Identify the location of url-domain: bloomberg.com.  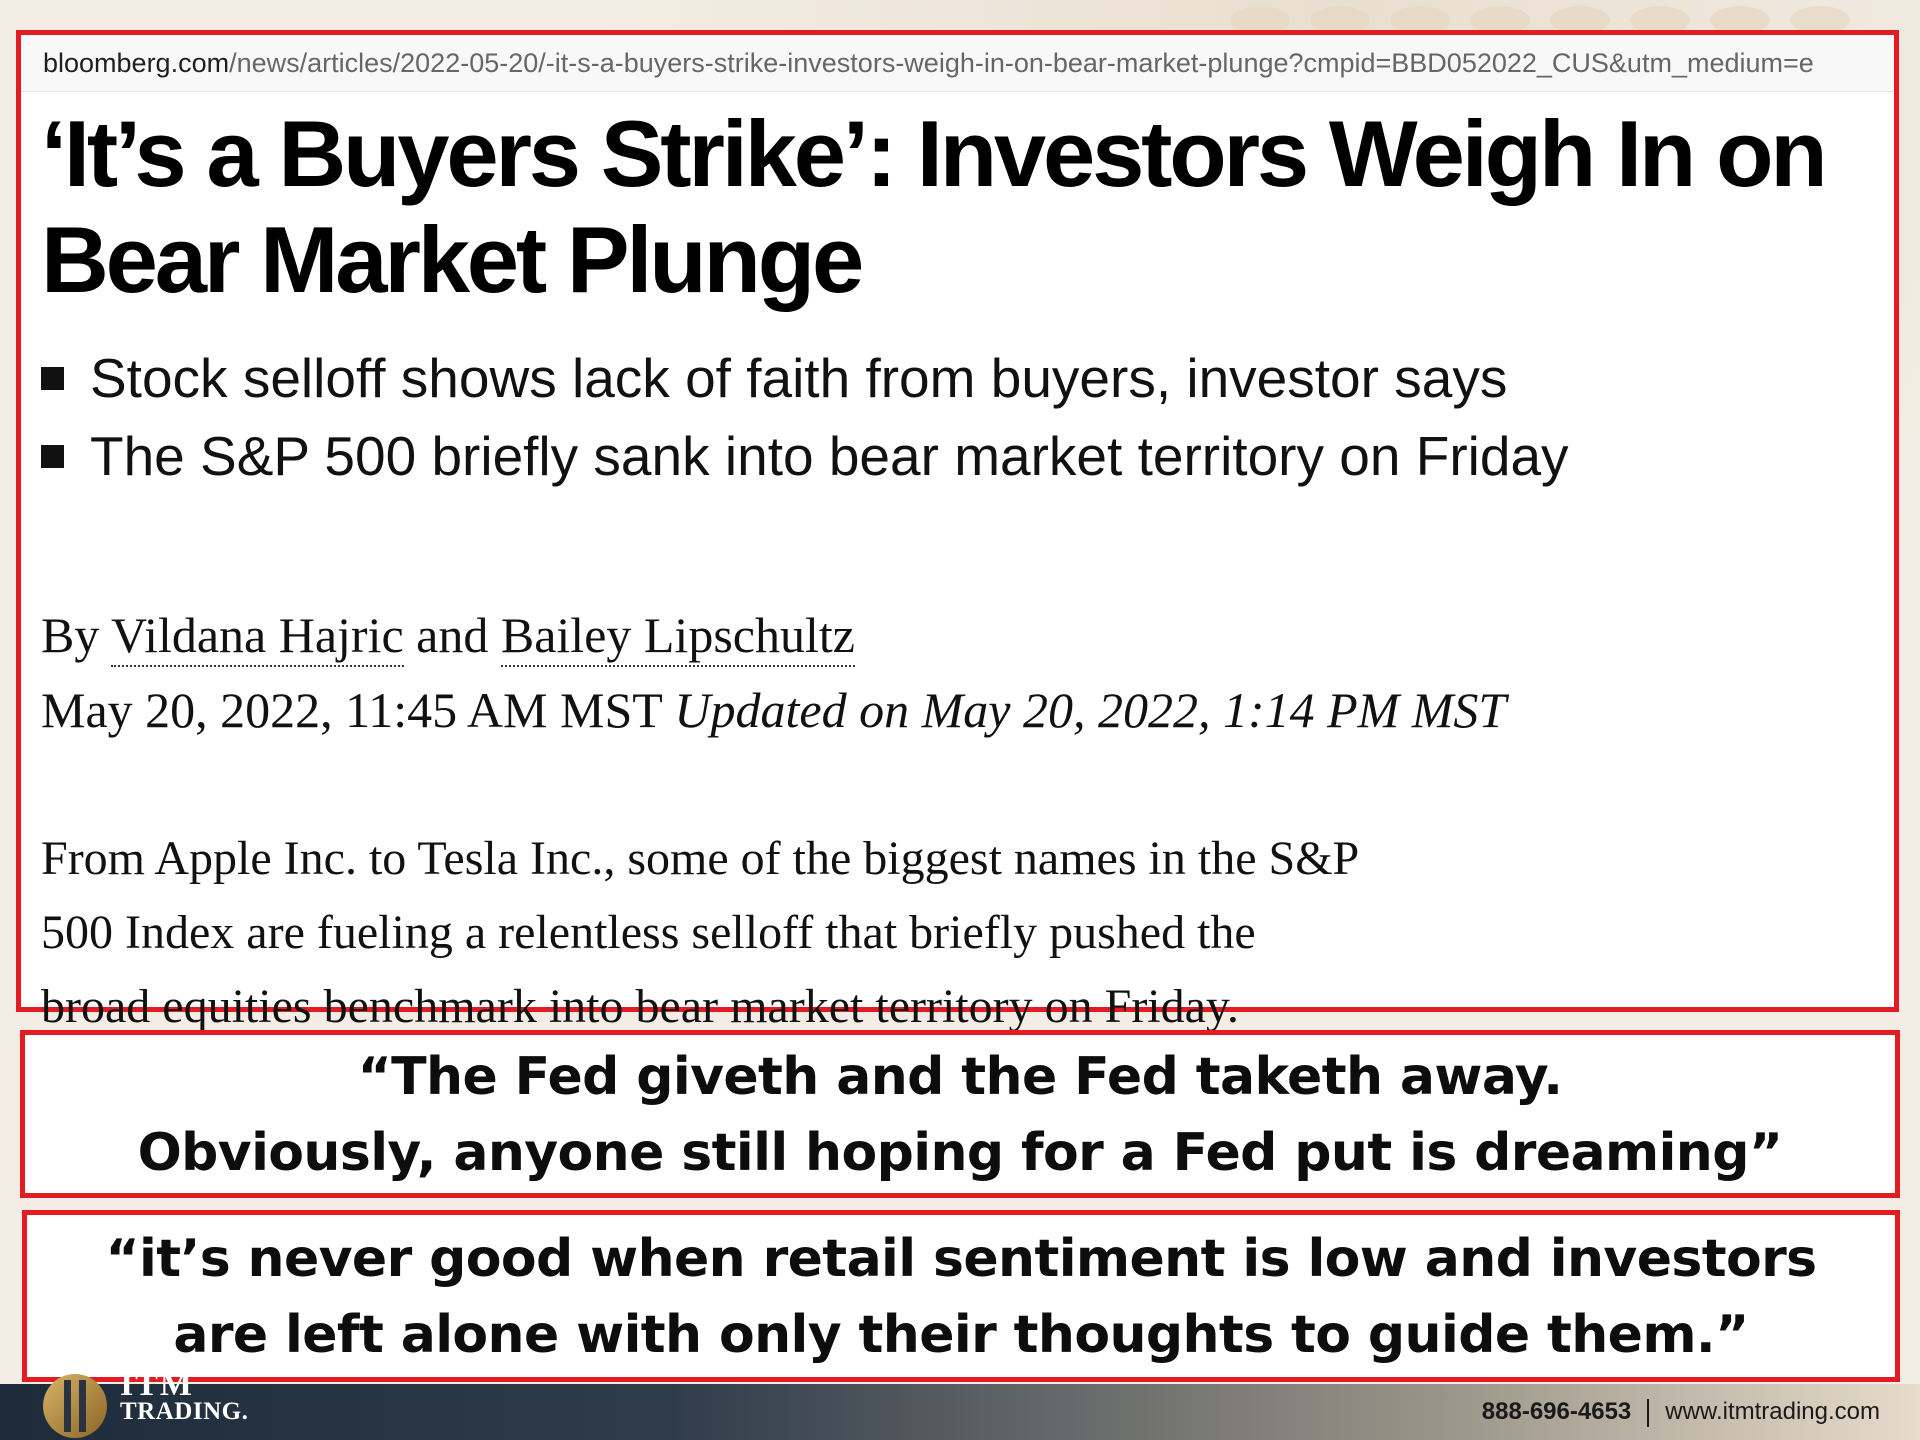
(136, 63).